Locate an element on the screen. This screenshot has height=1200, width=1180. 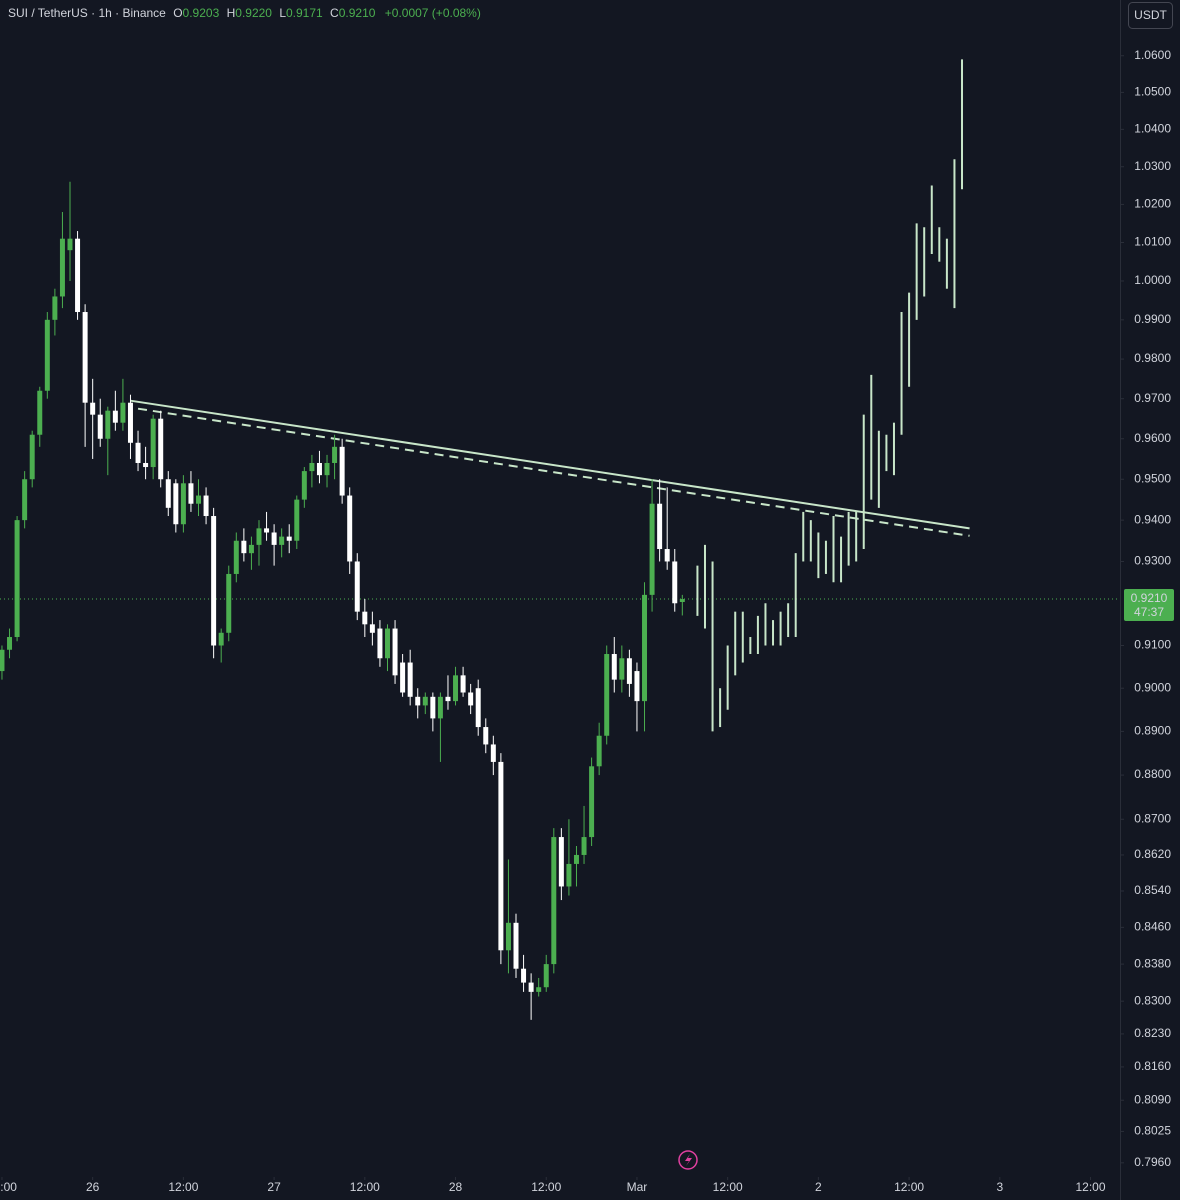
ohlc-value: 0.9220 is located at coordinates (253, 13).